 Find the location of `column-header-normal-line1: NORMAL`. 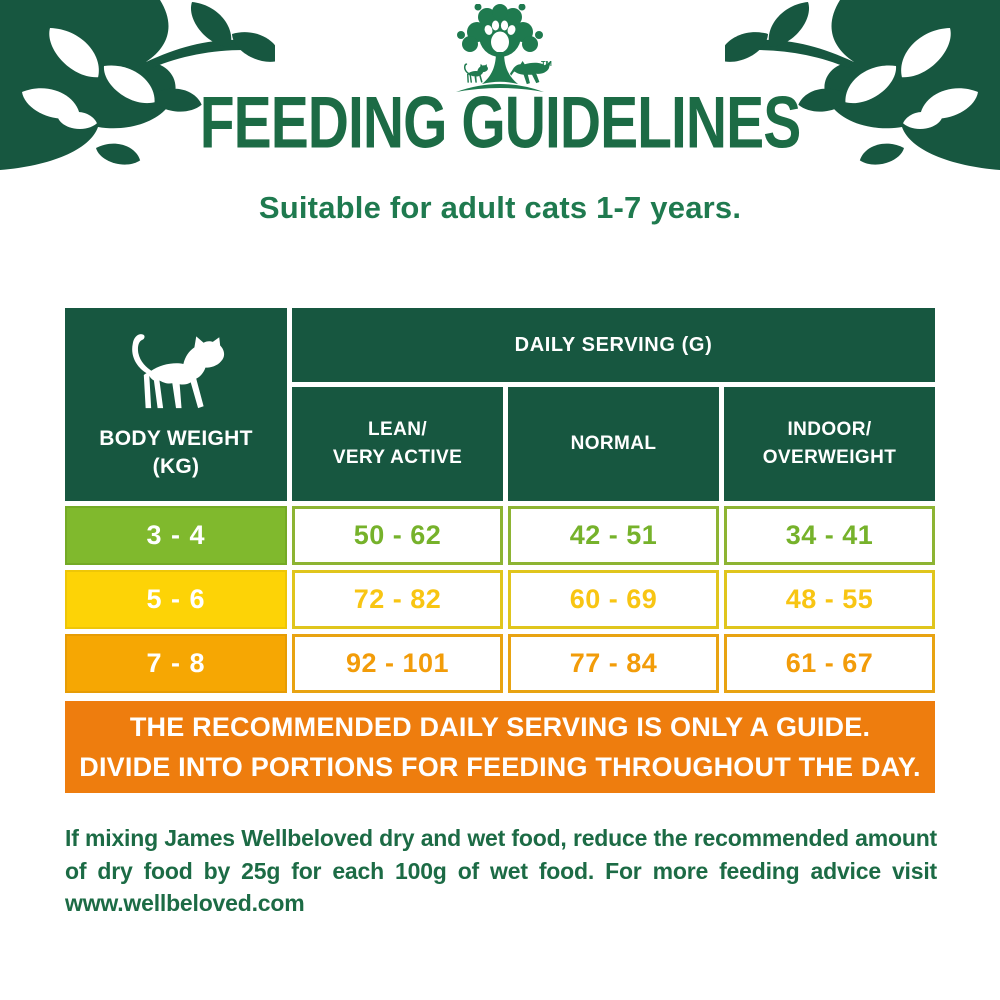

column-header-normal-line1: NORMAL is located at coordinates (613, 444).